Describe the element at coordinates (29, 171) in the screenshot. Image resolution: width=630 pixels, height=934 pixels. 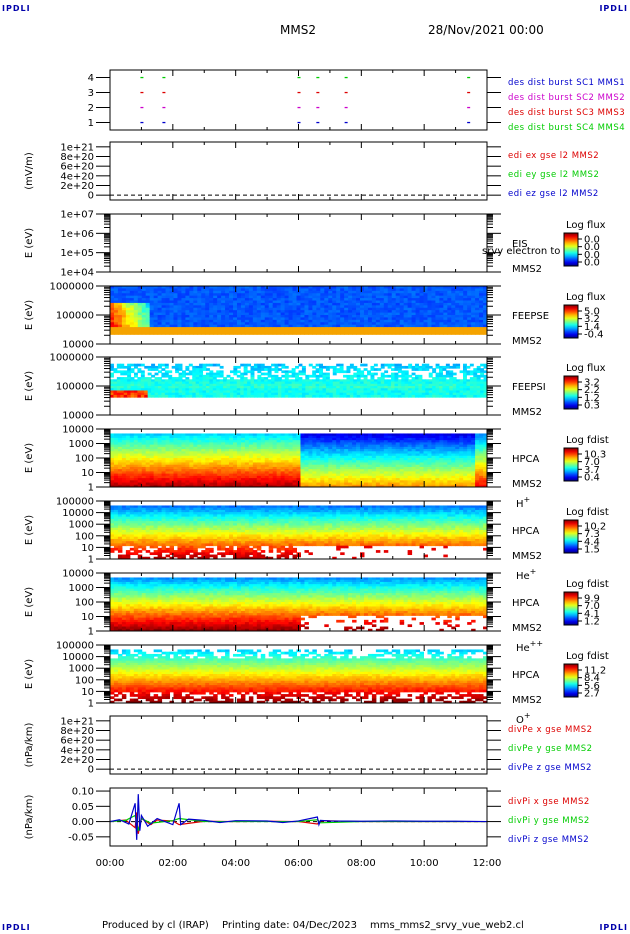
I see `y-axis-label: (mV/m)` at that location.